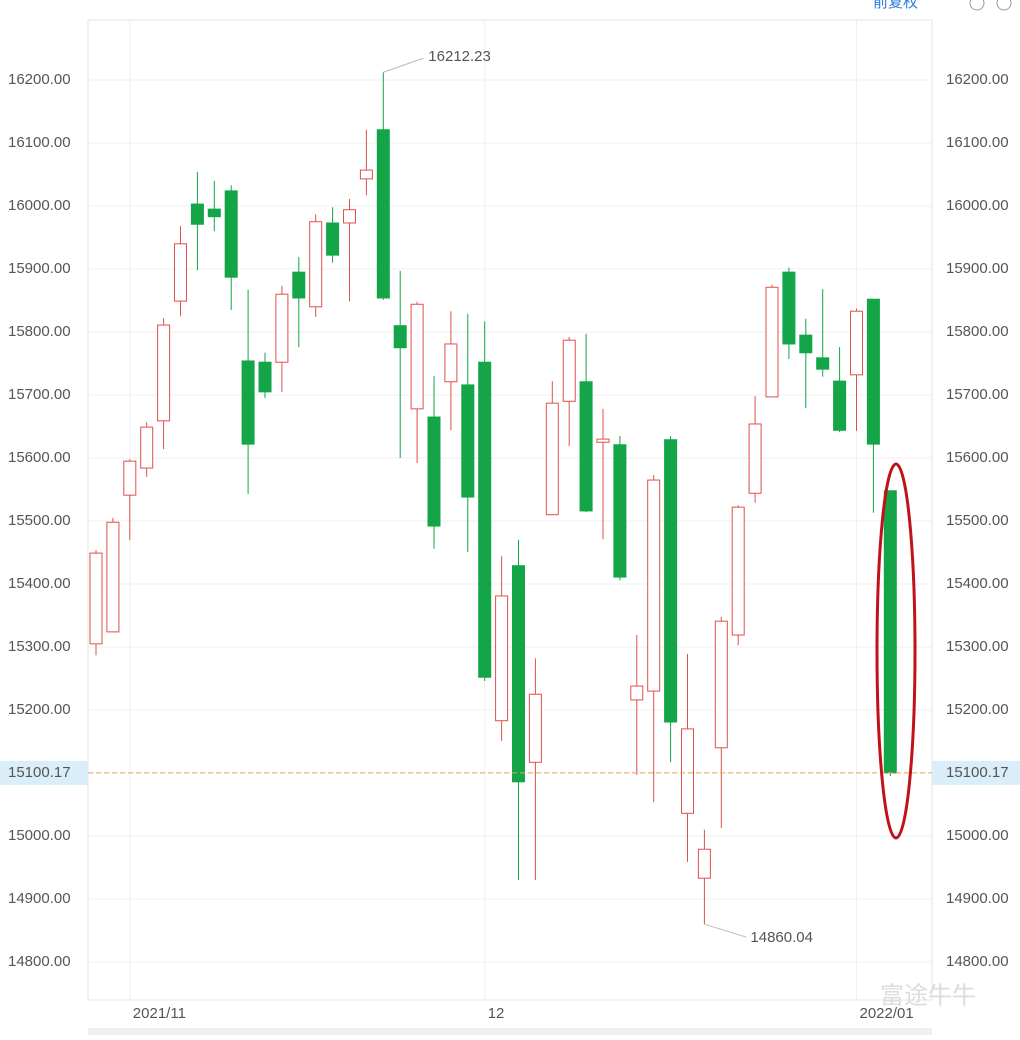 Image resolution: width=1020 pixels, height=1040 pixels. I want to click on x-tick-label: 2021/11, so click(159, 1013).